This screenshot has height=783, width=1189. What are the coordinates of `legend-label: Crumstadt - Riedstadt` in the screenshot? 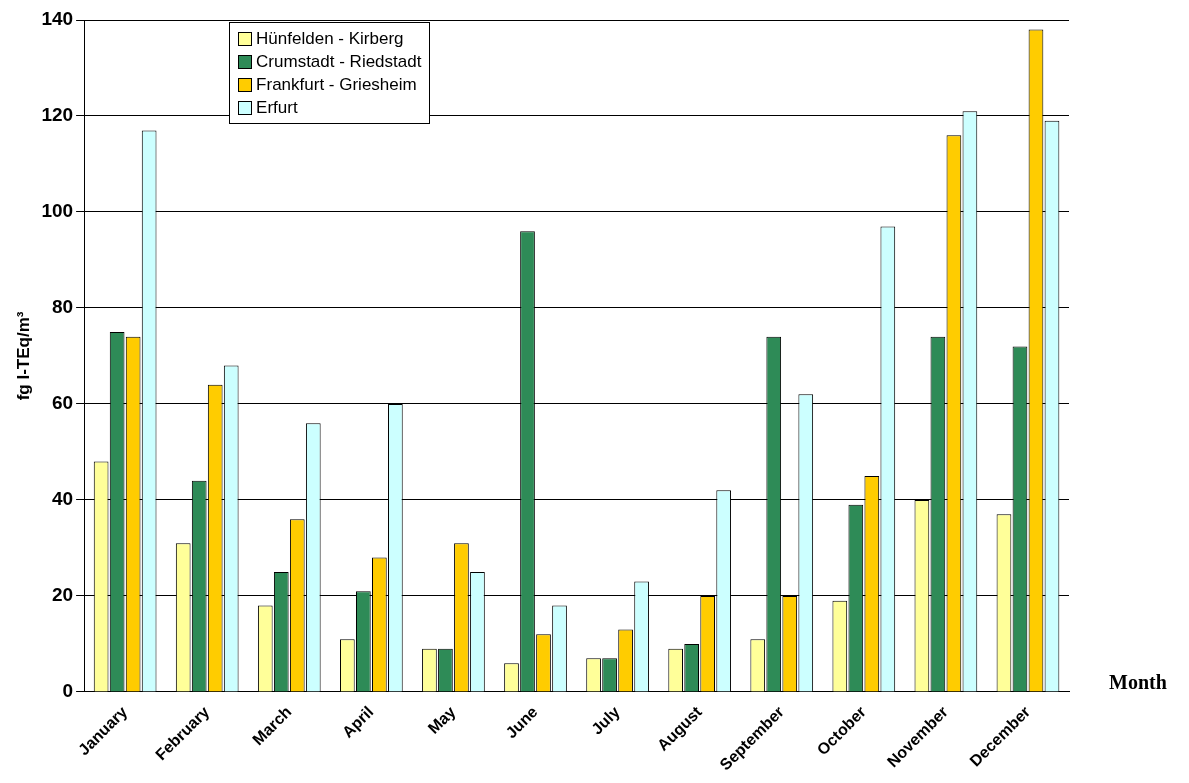 It's located at (339, 62).